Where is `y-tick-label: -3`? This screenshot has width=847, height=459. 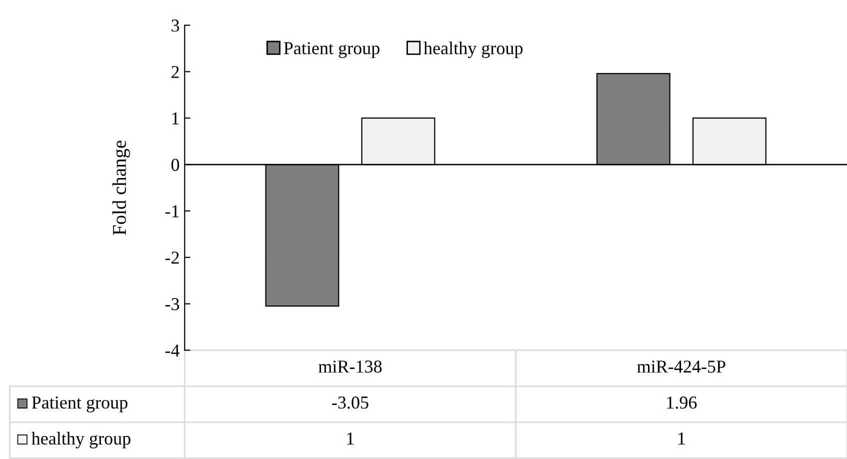 y-tick-label: -3 is located at coordinates (172, 304).